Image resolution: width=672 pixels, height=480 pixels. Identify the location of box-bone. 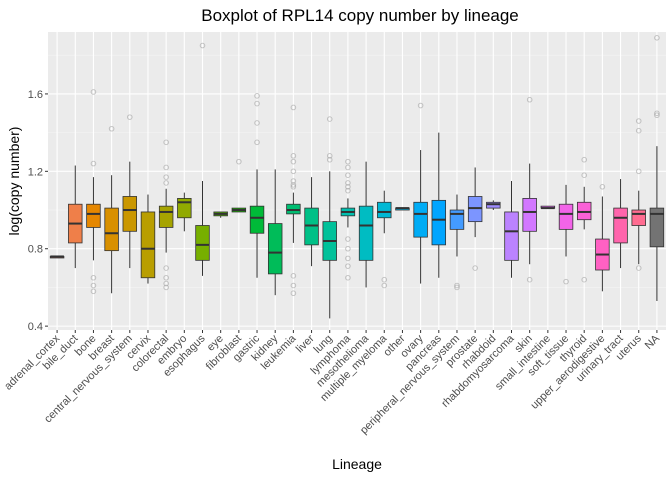
(93, 192).